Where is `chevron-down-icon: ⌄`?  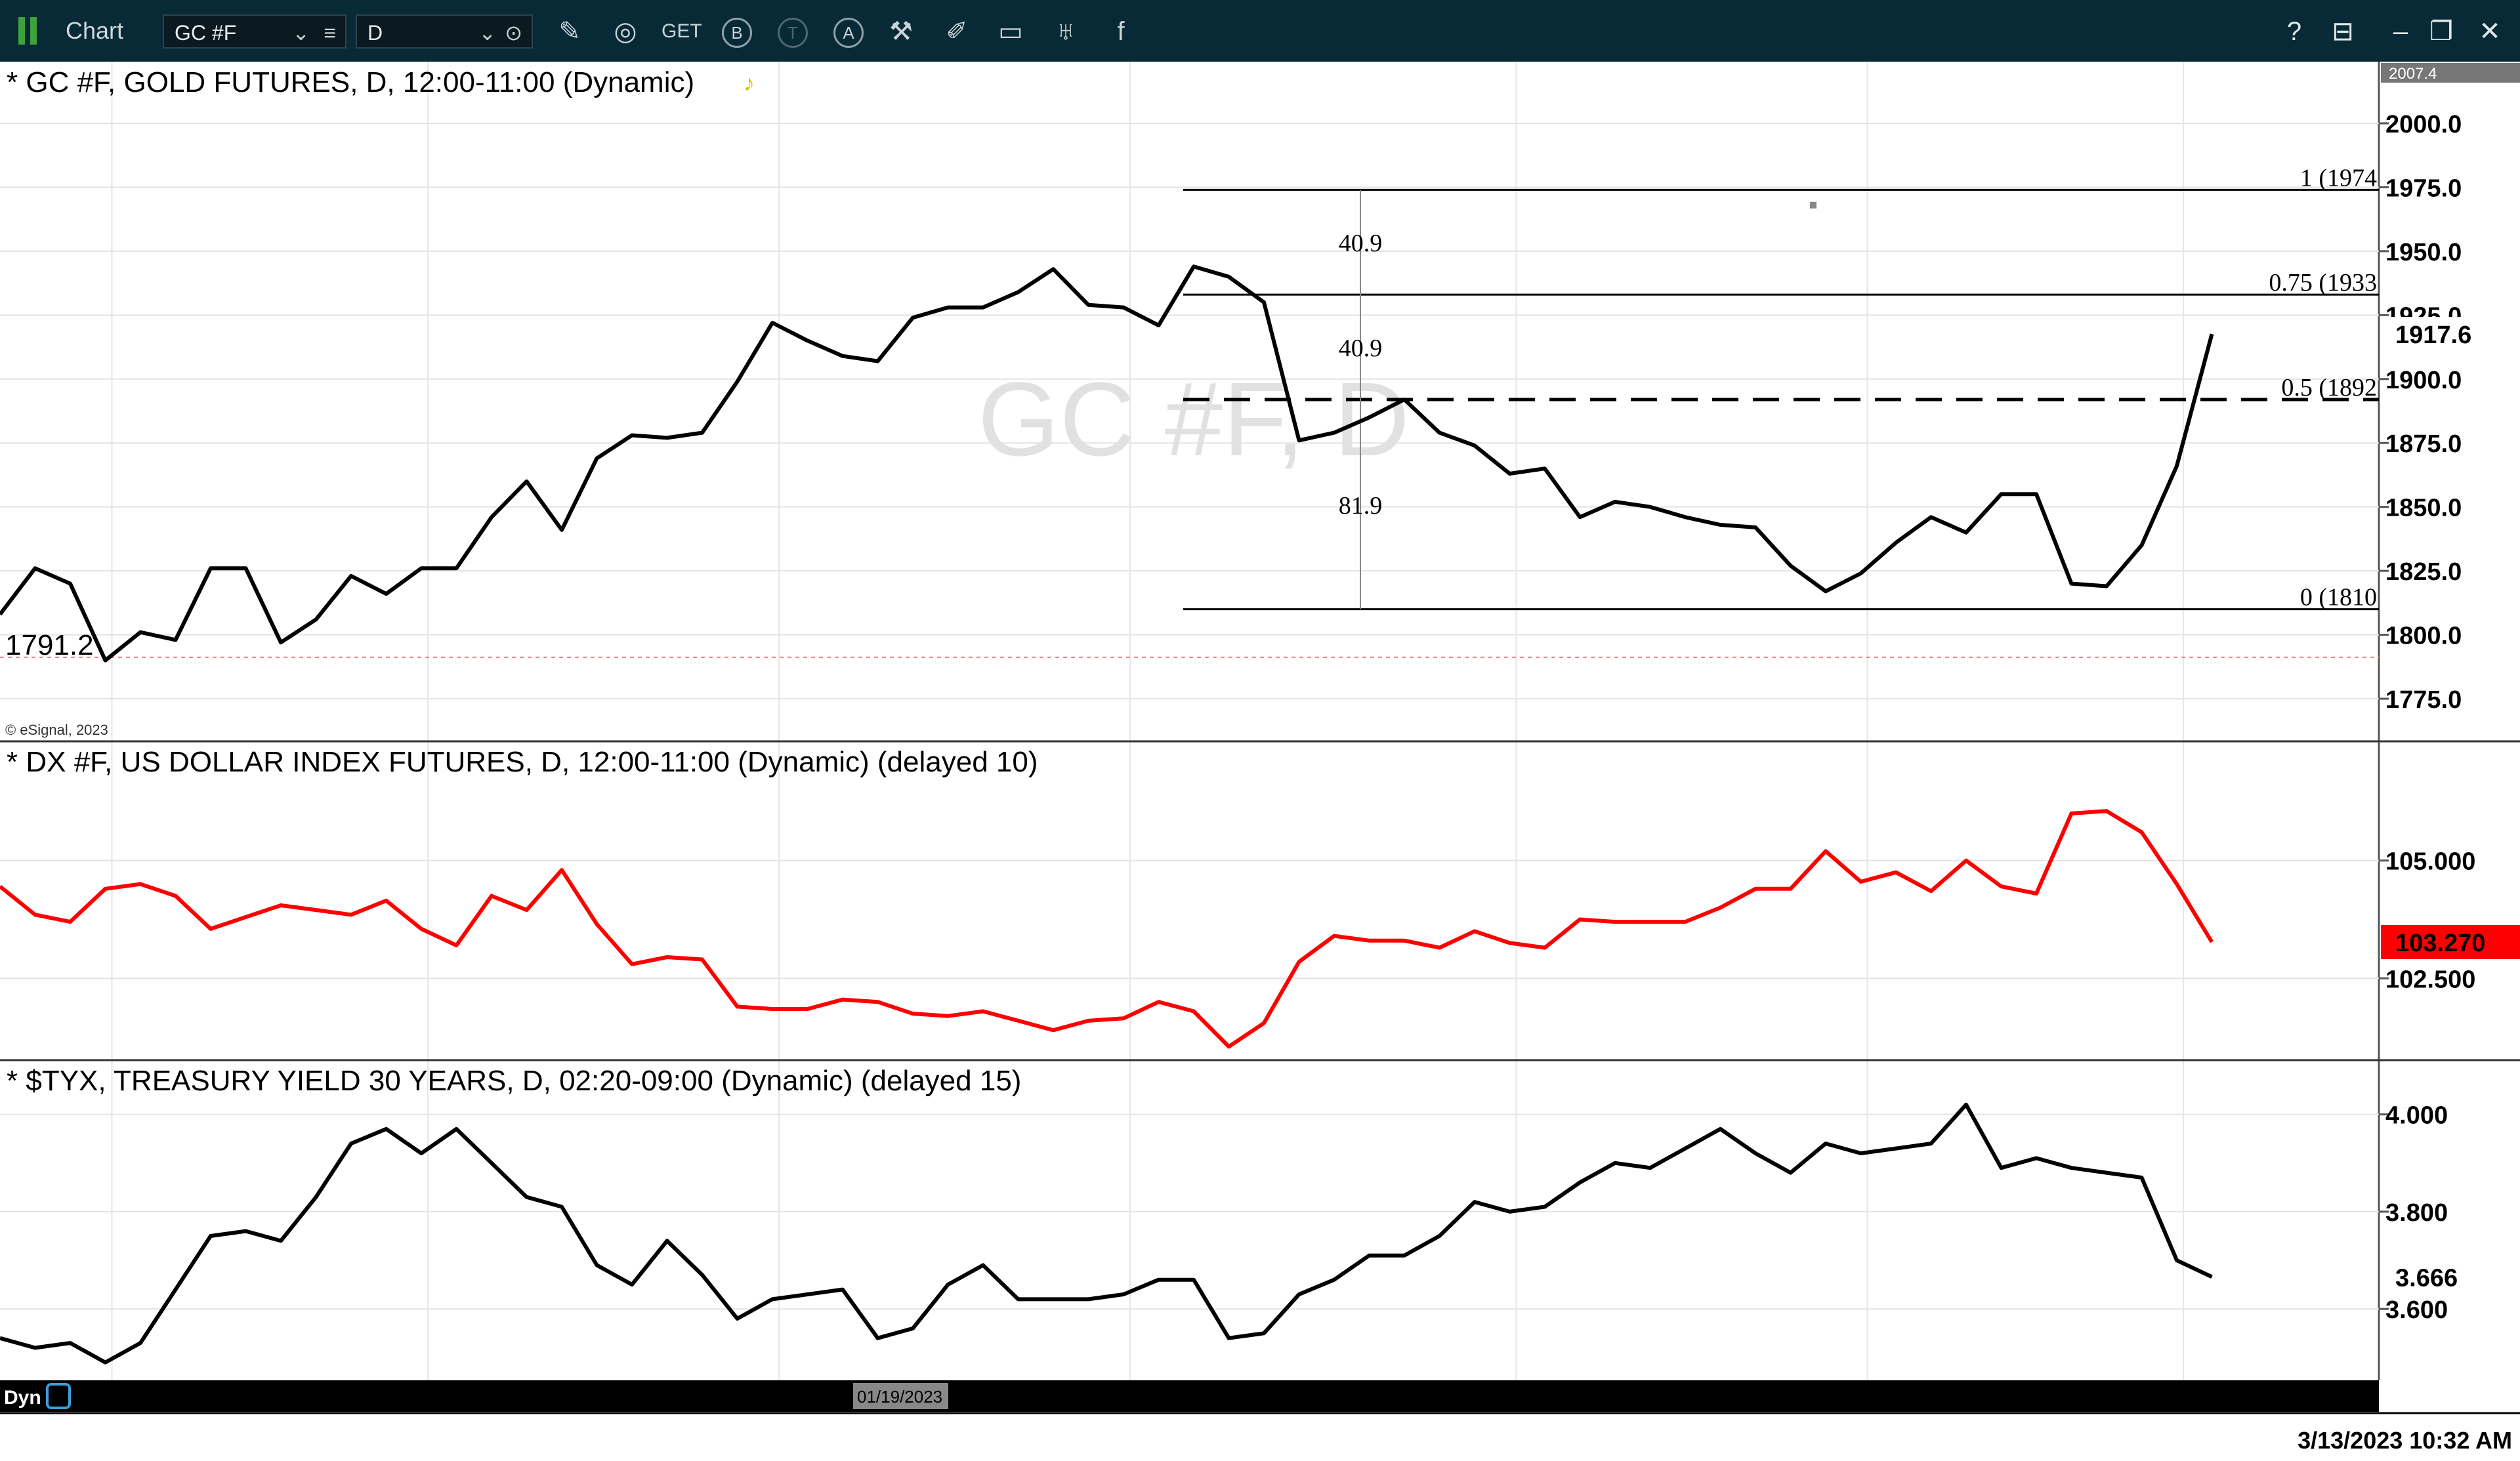
chevron-down-icon: ⌄ is located at coordinates (301, 33).